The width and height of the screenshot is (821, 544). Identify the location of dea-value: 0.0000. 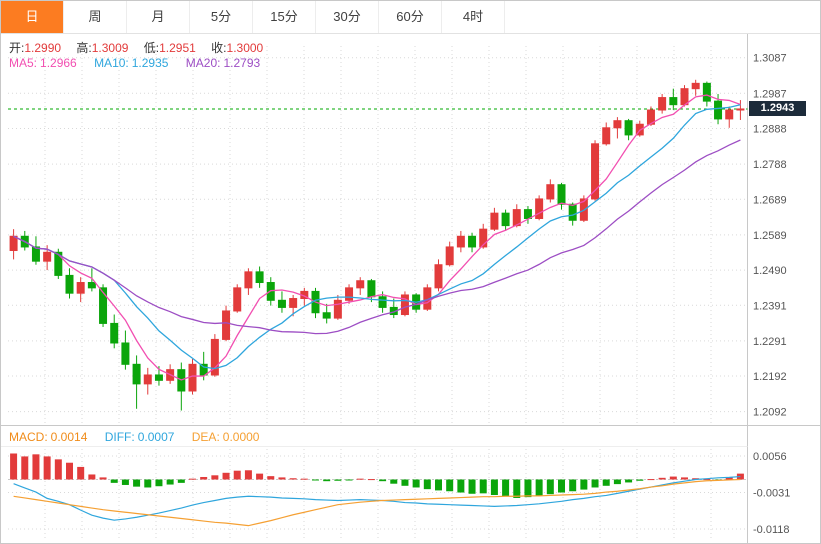
(241, 437).